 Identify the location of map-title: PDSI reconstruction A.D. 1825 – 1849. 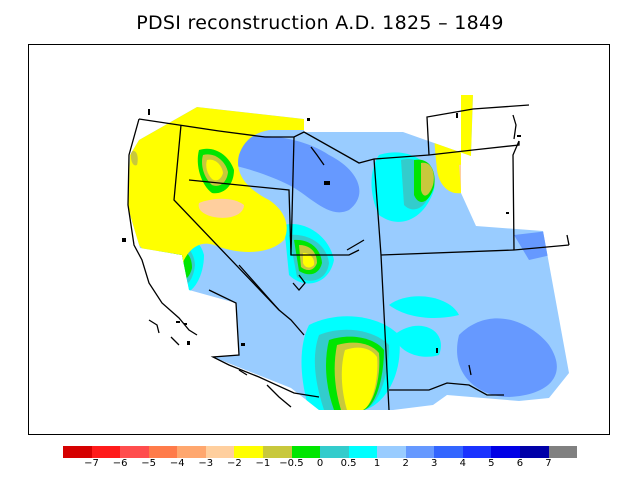
(320, 23).